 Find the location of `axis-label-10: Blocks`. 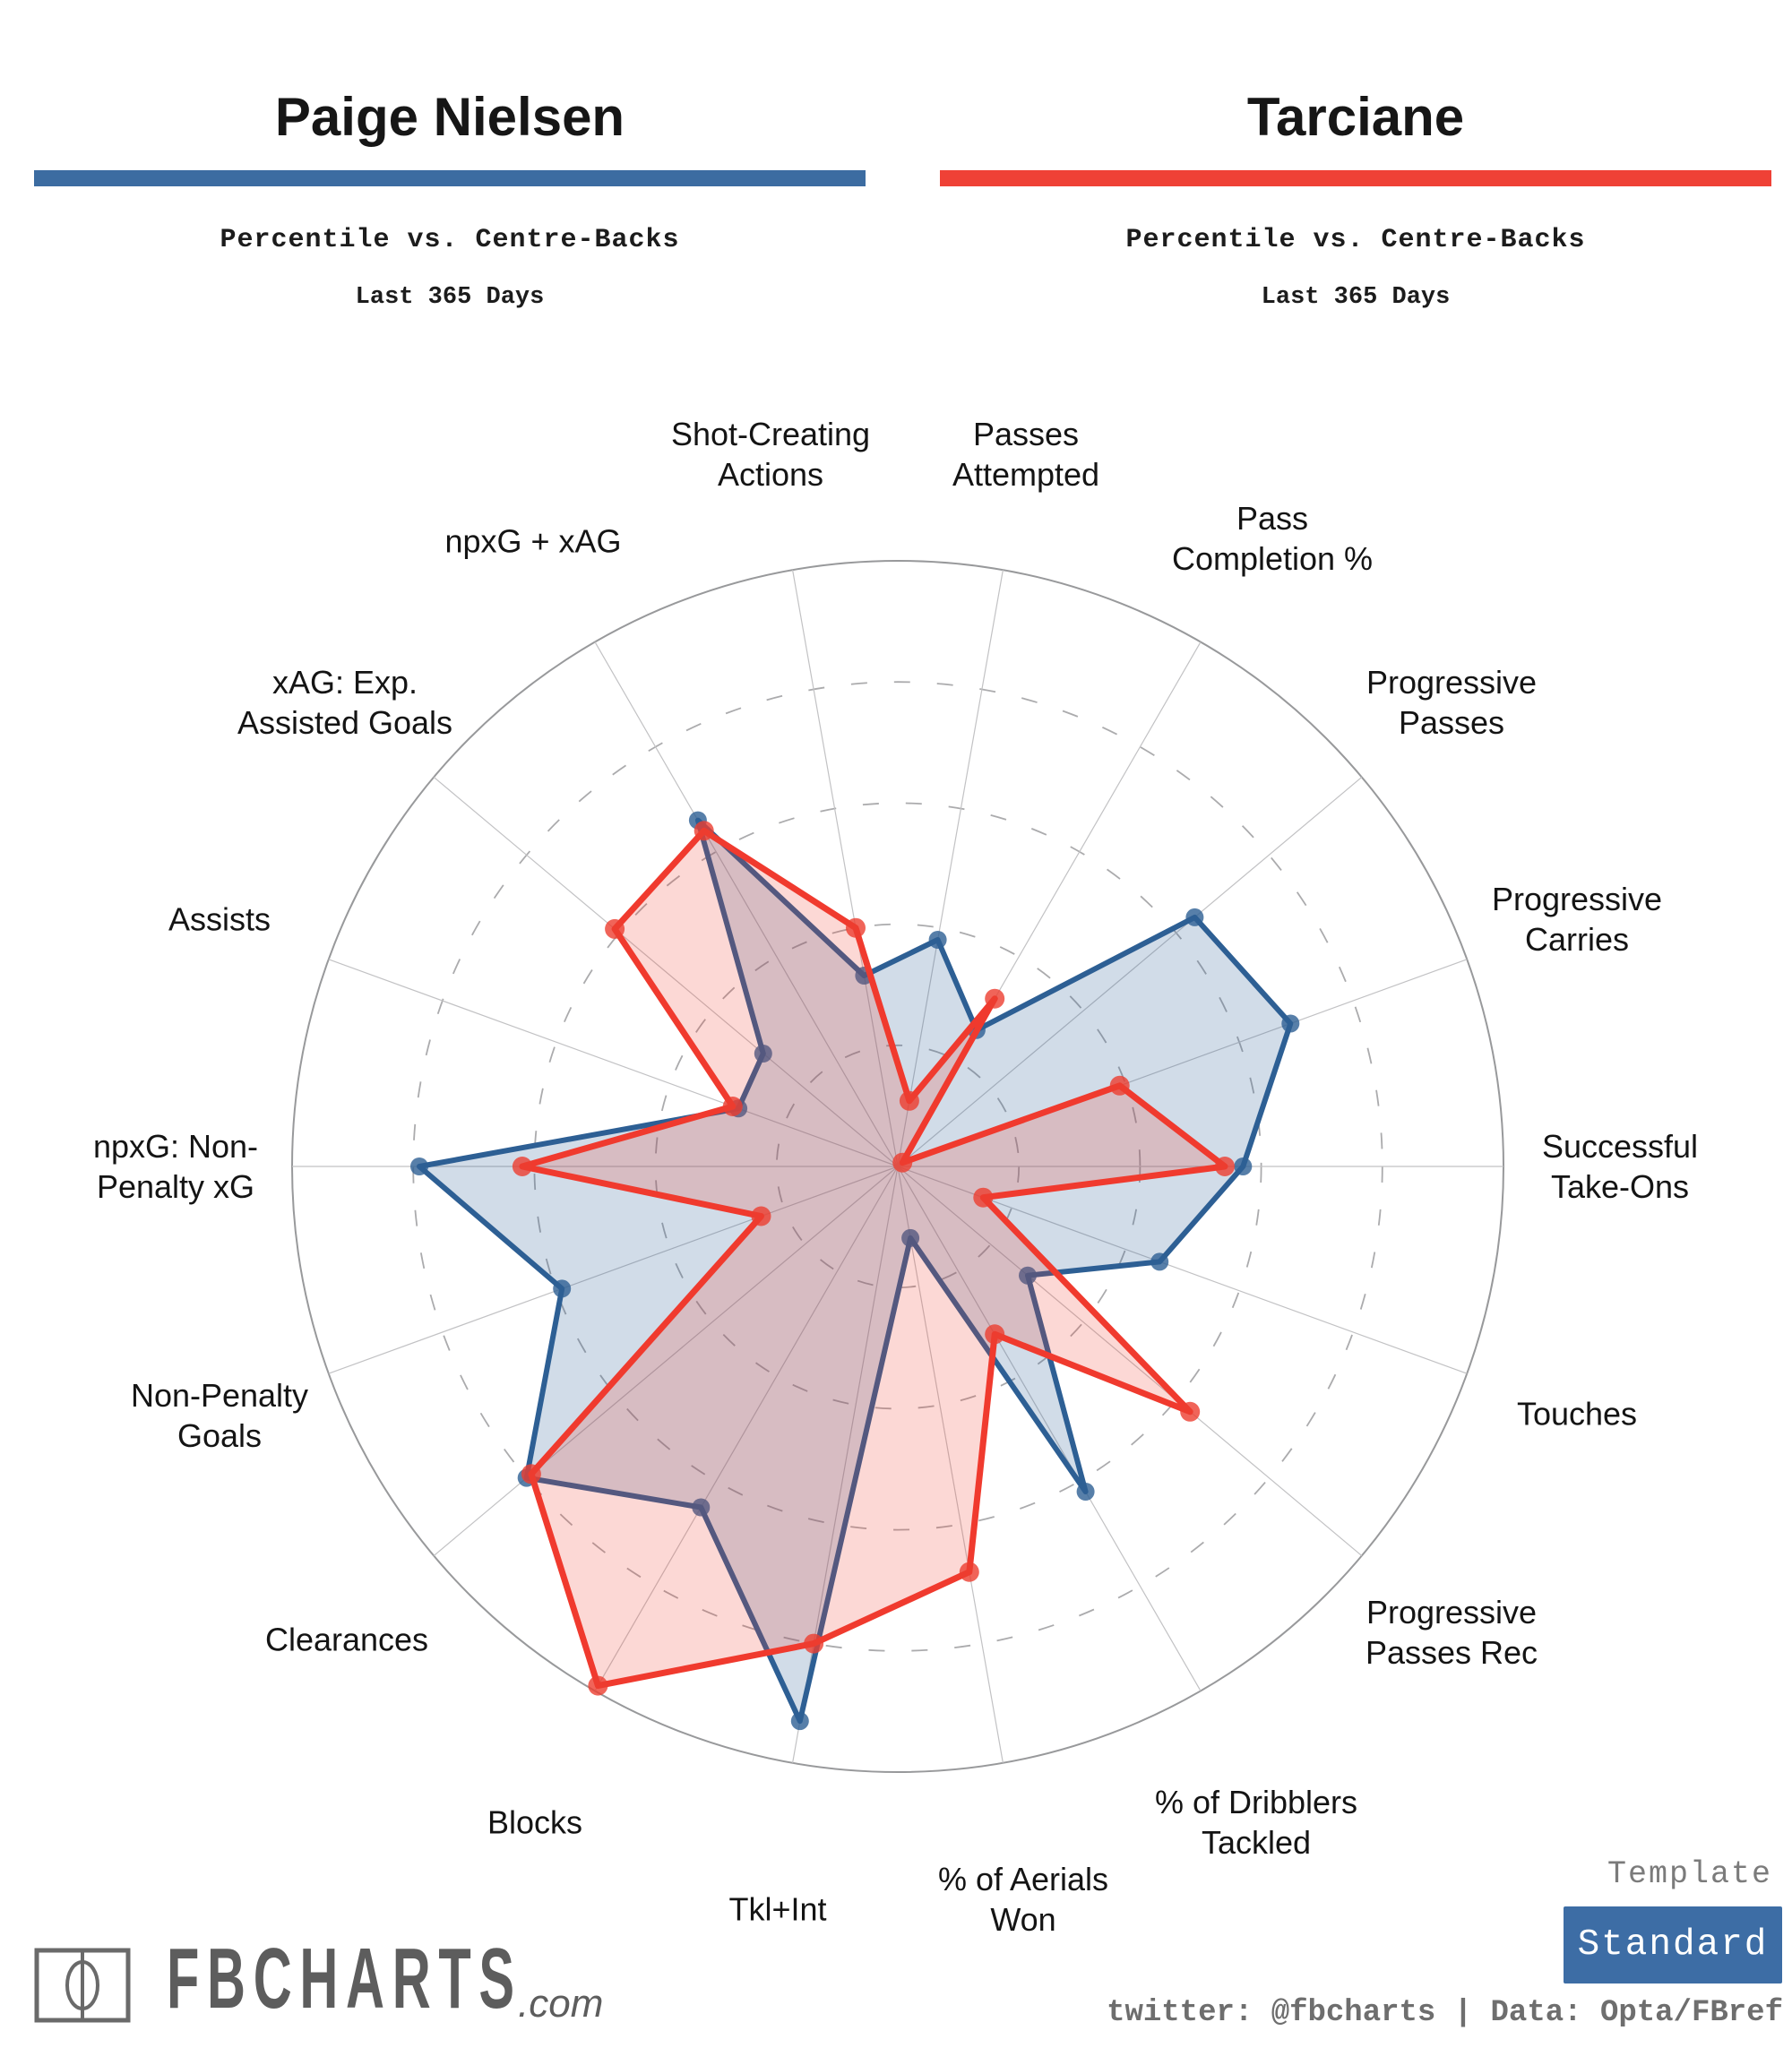

axis-label-10: Blocks is located at coordinates (535, 1822).